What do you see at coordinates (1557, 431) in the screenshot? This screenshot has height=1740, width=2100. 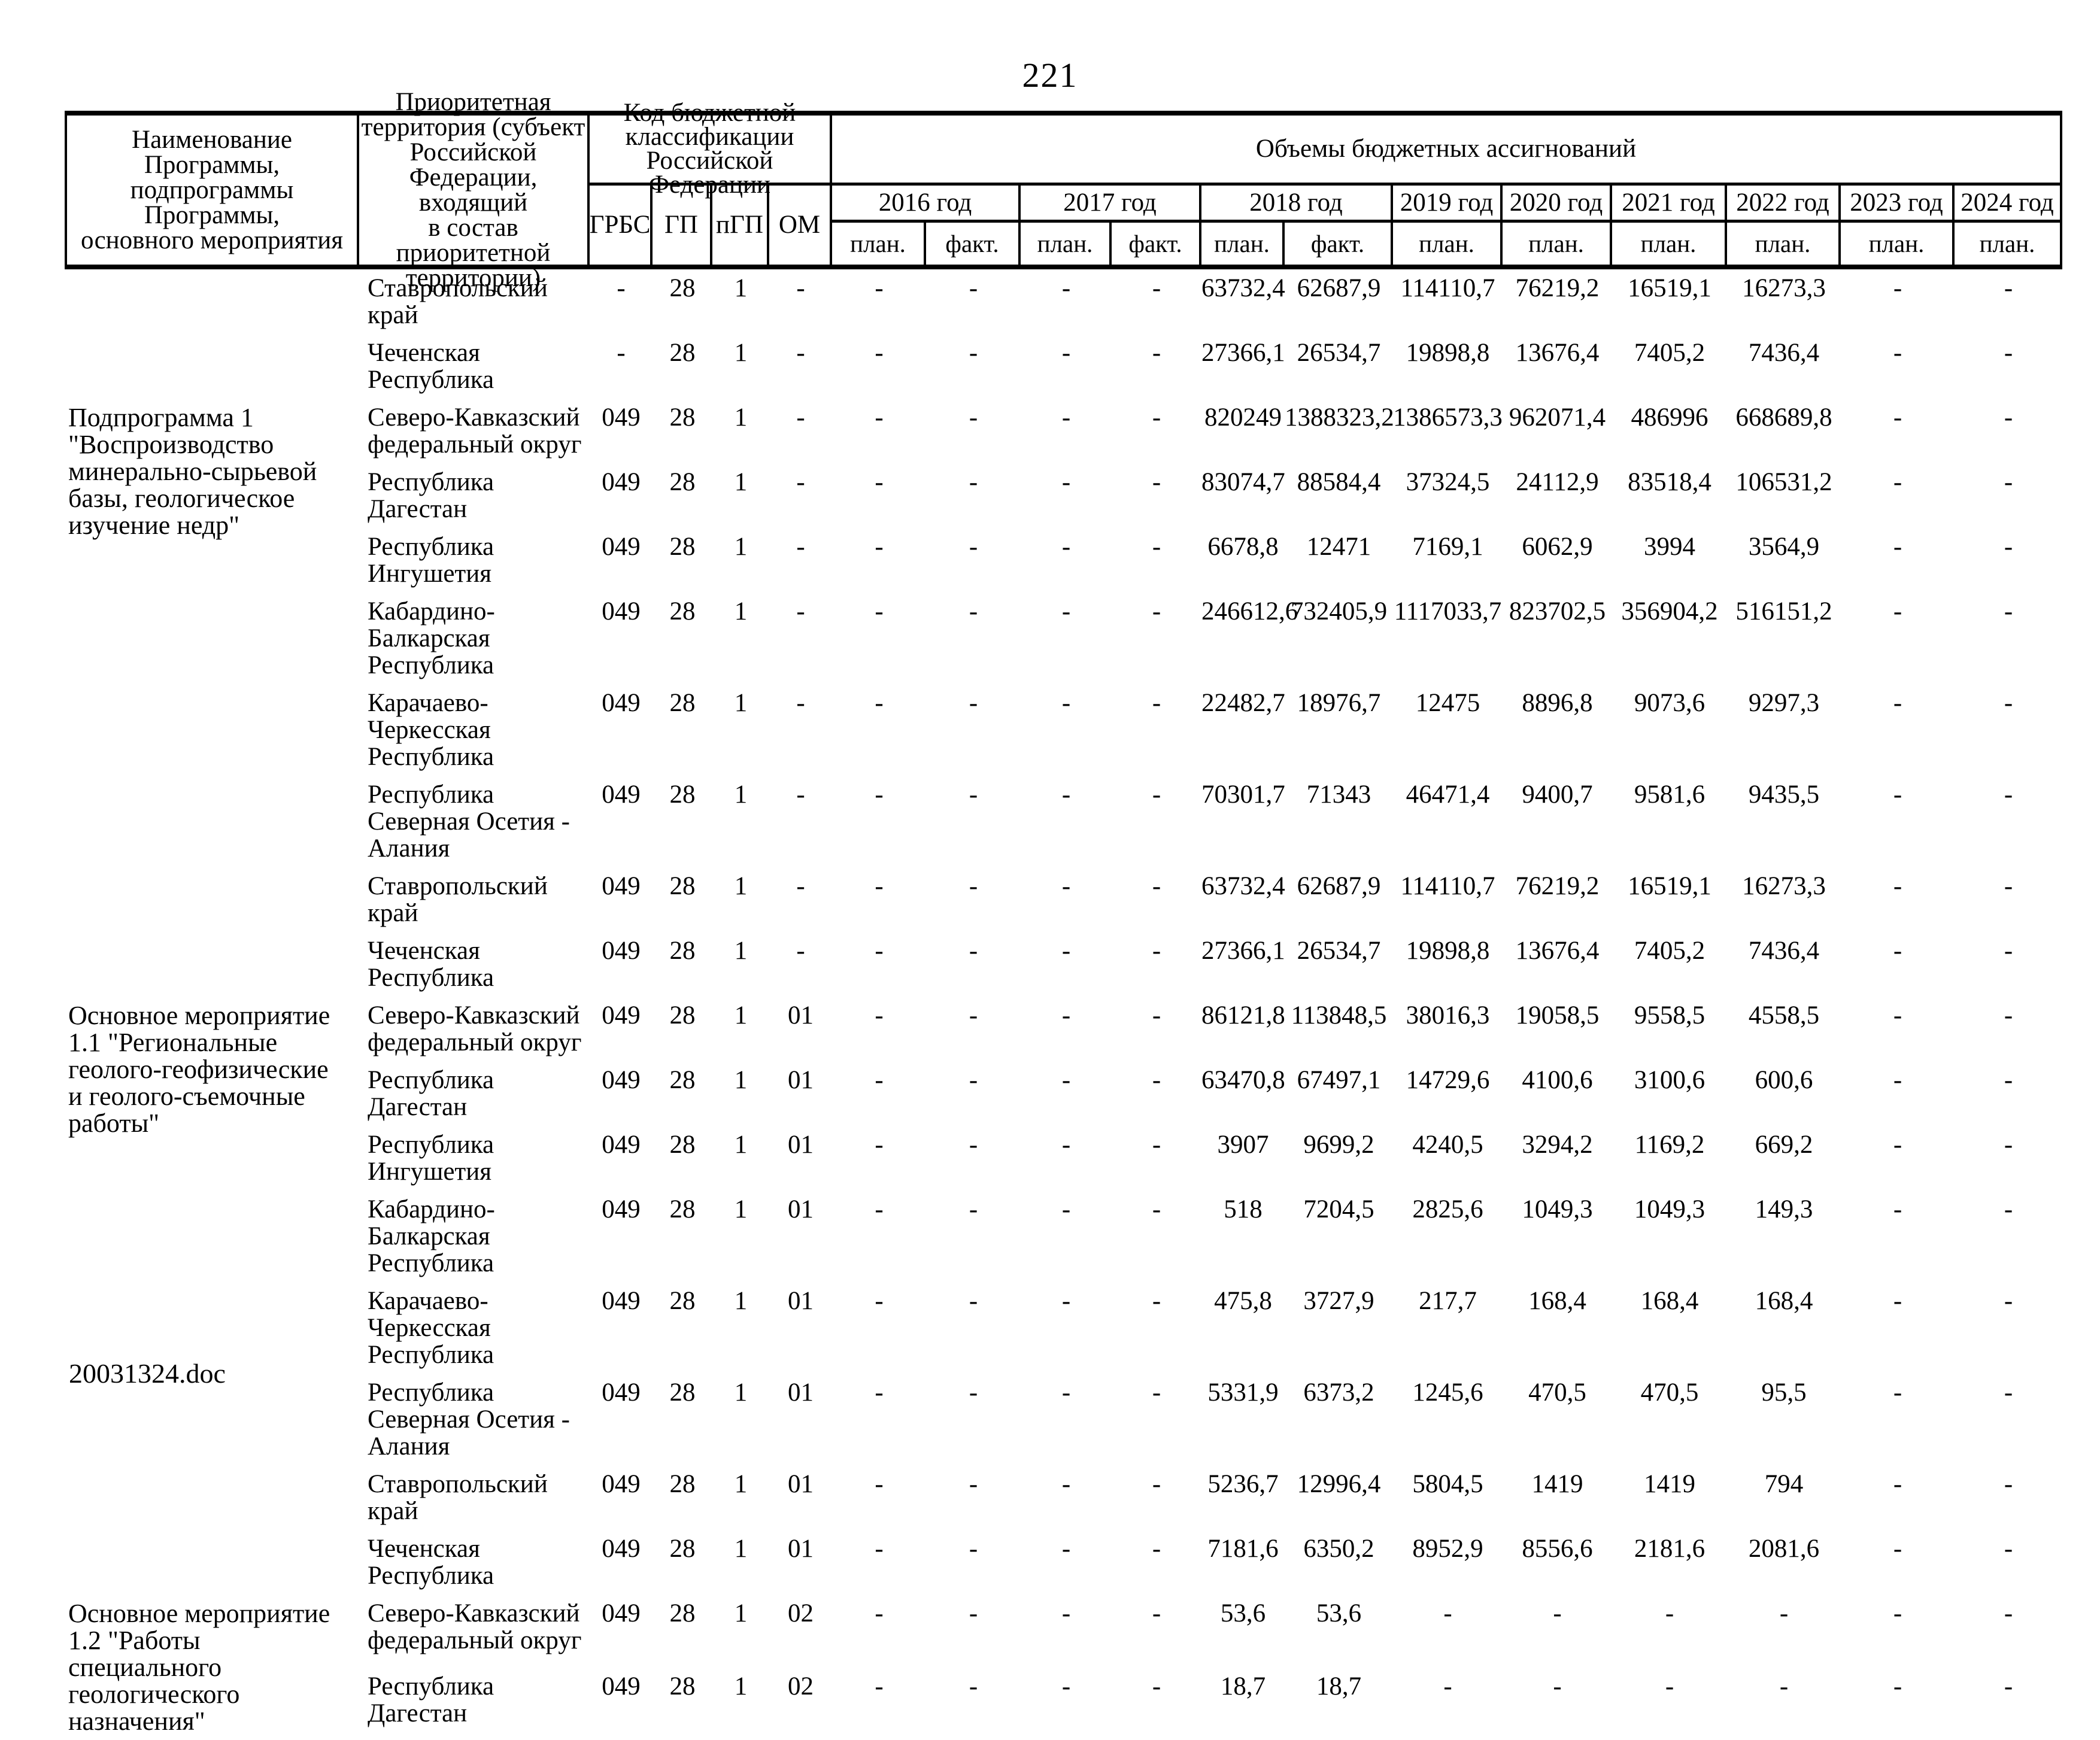 I see `value-cell: 962071,4` at bounding box center [1557, 431].